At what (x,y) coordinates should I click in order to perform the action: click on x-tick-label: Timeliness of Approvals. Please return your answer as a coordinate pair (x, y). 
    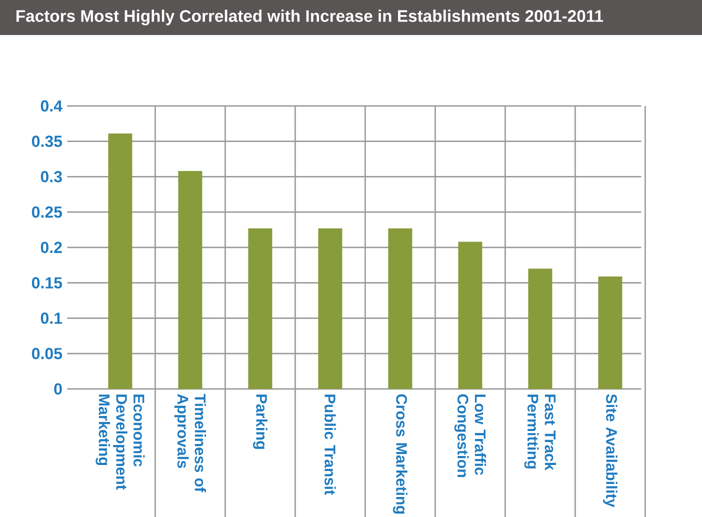
    Looking at the image, I should click on (190, 443).